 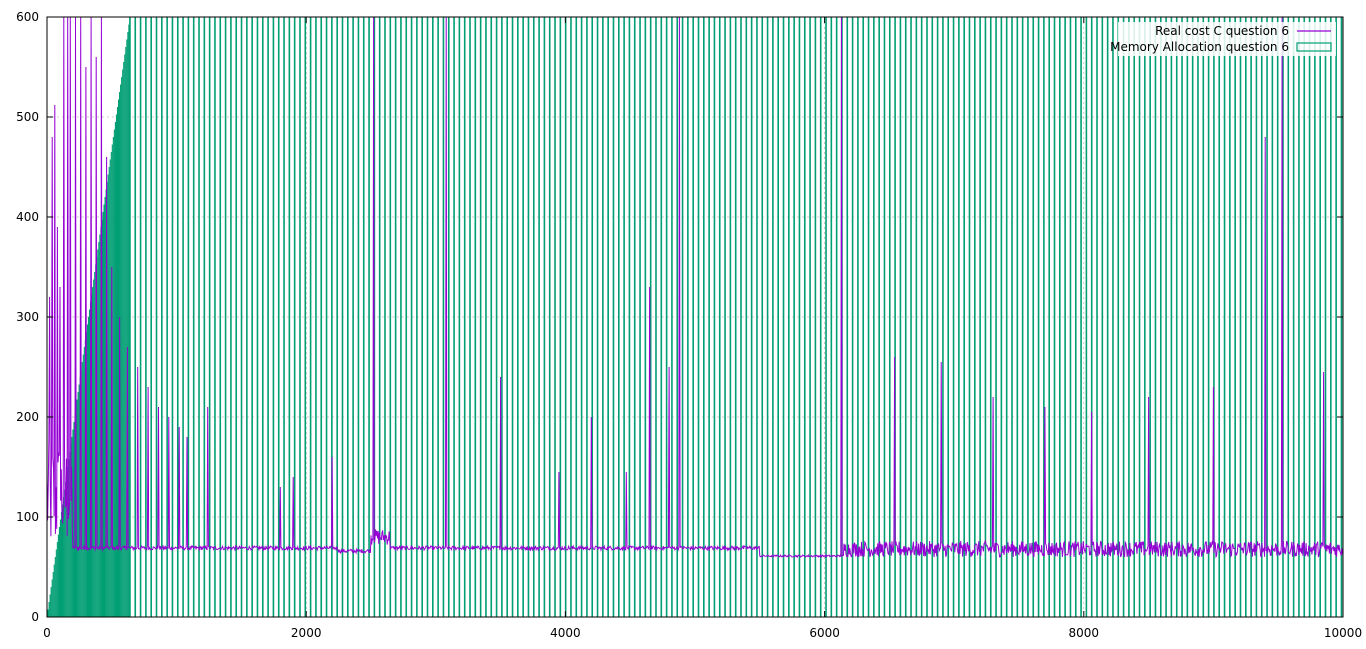 I want to click on y-tick-label: 400, so click(x=27, y=217).